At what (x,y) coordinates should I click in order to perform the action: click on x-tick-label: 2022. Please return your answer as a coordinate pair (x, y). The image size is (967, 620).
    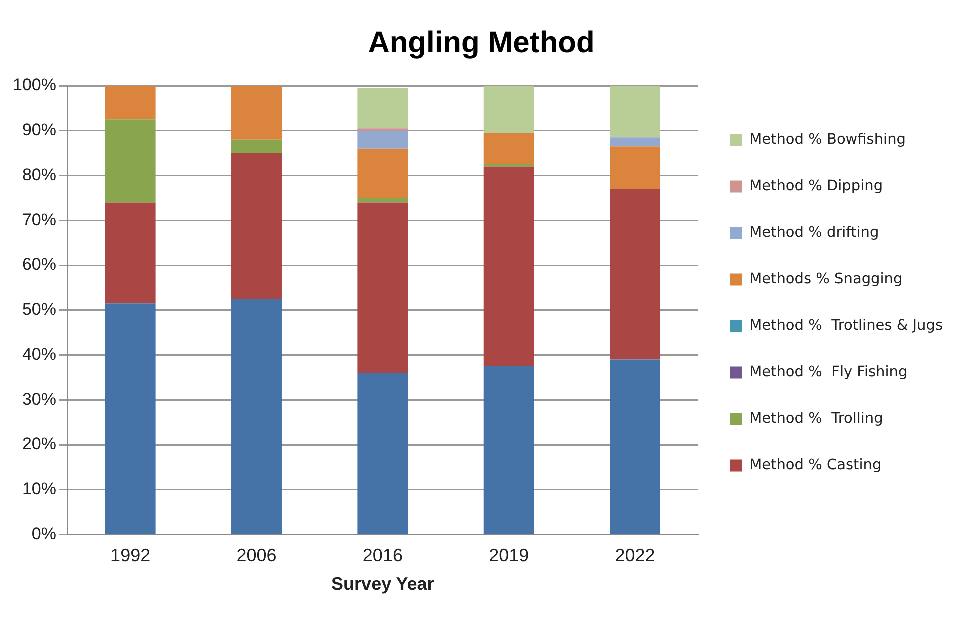
    Looking at the image, I should click on (635, 556).